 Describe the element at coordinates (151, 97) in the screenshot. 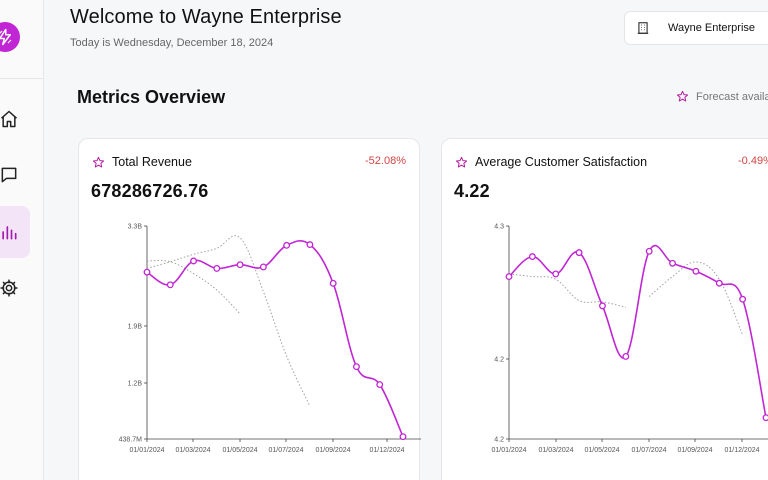

I see `metrics-overview-title: Metrics Overview` at that location.